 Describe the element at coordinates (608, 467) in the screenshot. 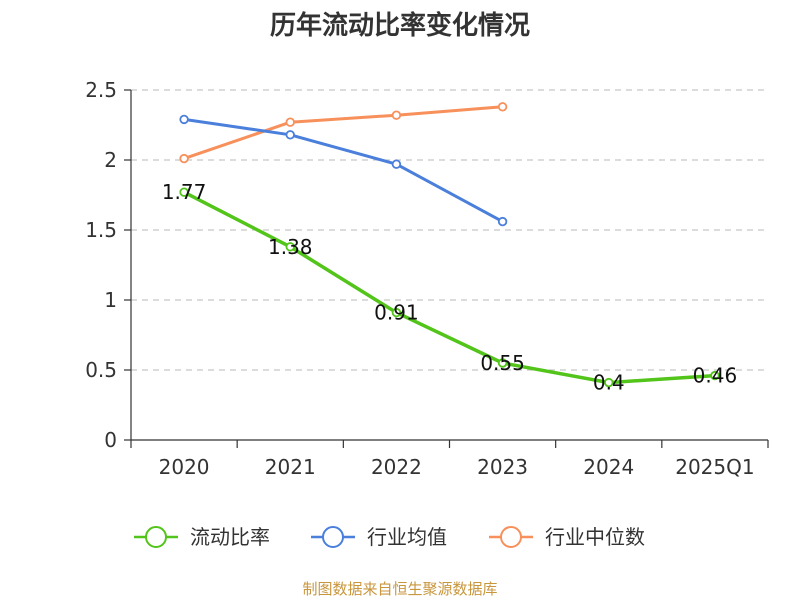

I see `x-tick-label: 2024` at that location.